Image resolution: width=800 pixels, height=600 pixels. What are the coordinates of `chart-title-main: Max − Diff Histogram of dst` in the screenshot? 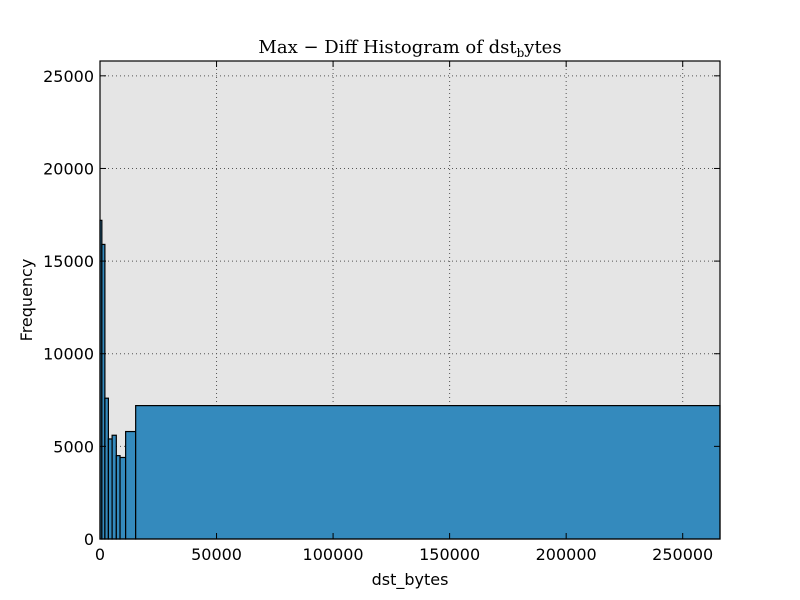 It's located at (387, 47).